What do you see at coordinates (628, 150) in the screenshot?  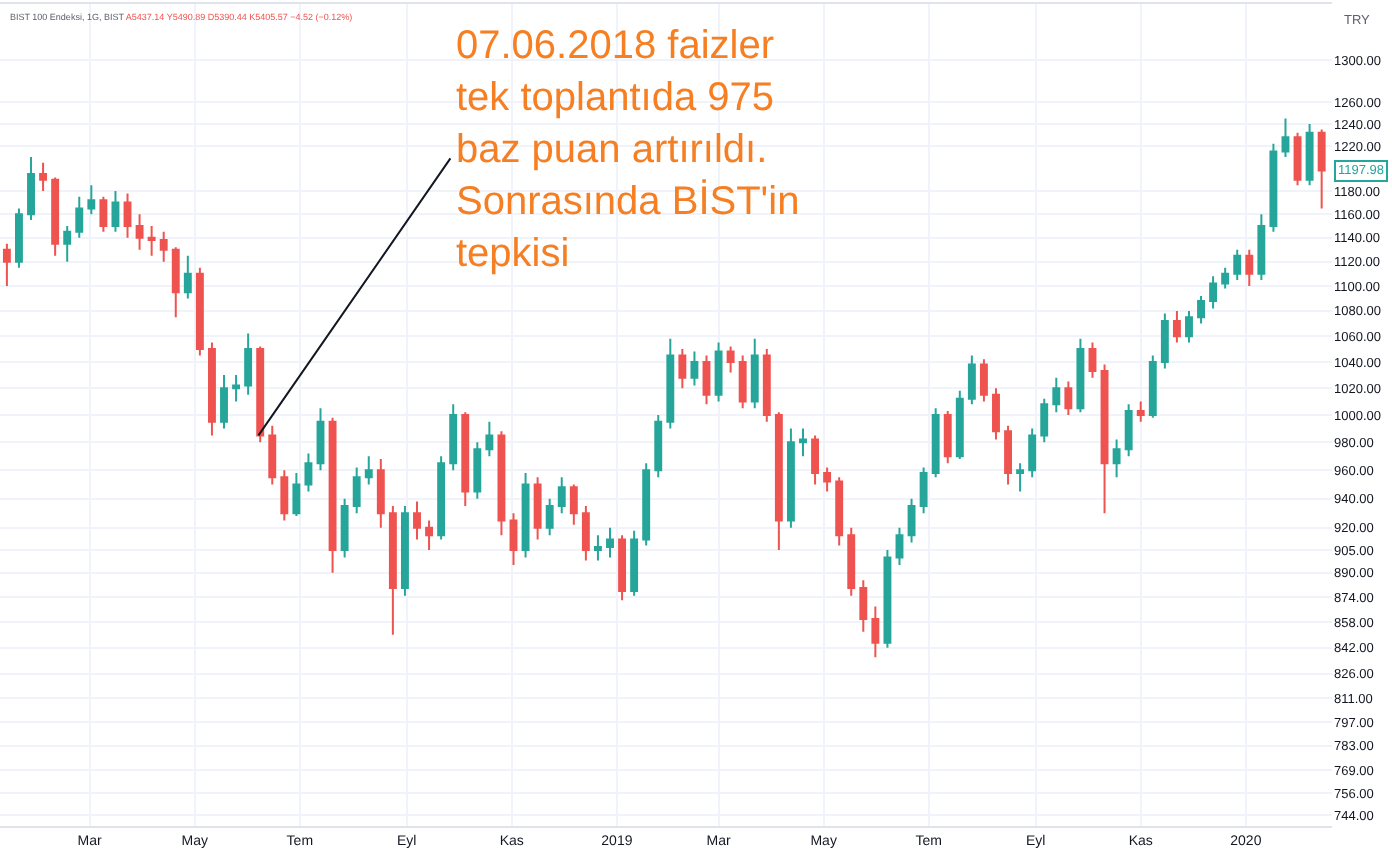 I see `annotation: 07.06.2018 faizler tek toplantıda 975 baz puan artırıldı. Sonrasında BİST'in tepkisi` at bounding box center [628, 150].